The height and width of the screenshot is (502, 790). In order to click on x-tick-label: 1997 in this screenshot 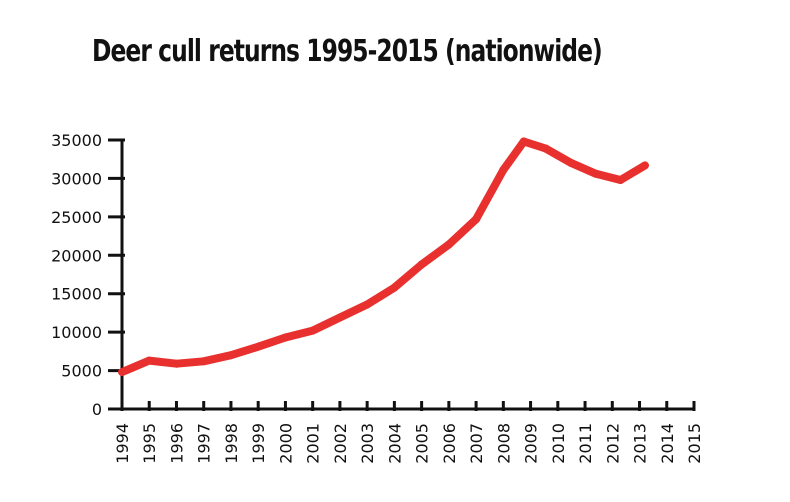, I will do `click(204, 443)`.